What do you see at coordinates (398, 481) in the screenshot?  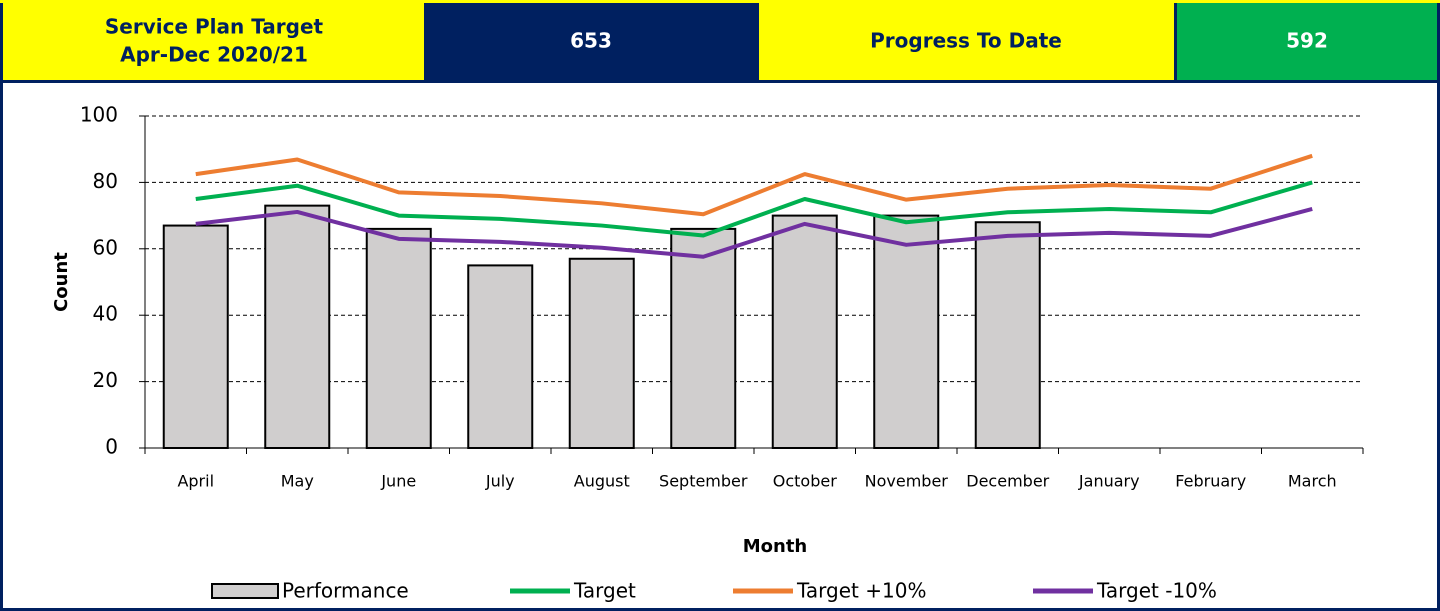 I see `x-tick-label: June` at bounding box center [398, 481].